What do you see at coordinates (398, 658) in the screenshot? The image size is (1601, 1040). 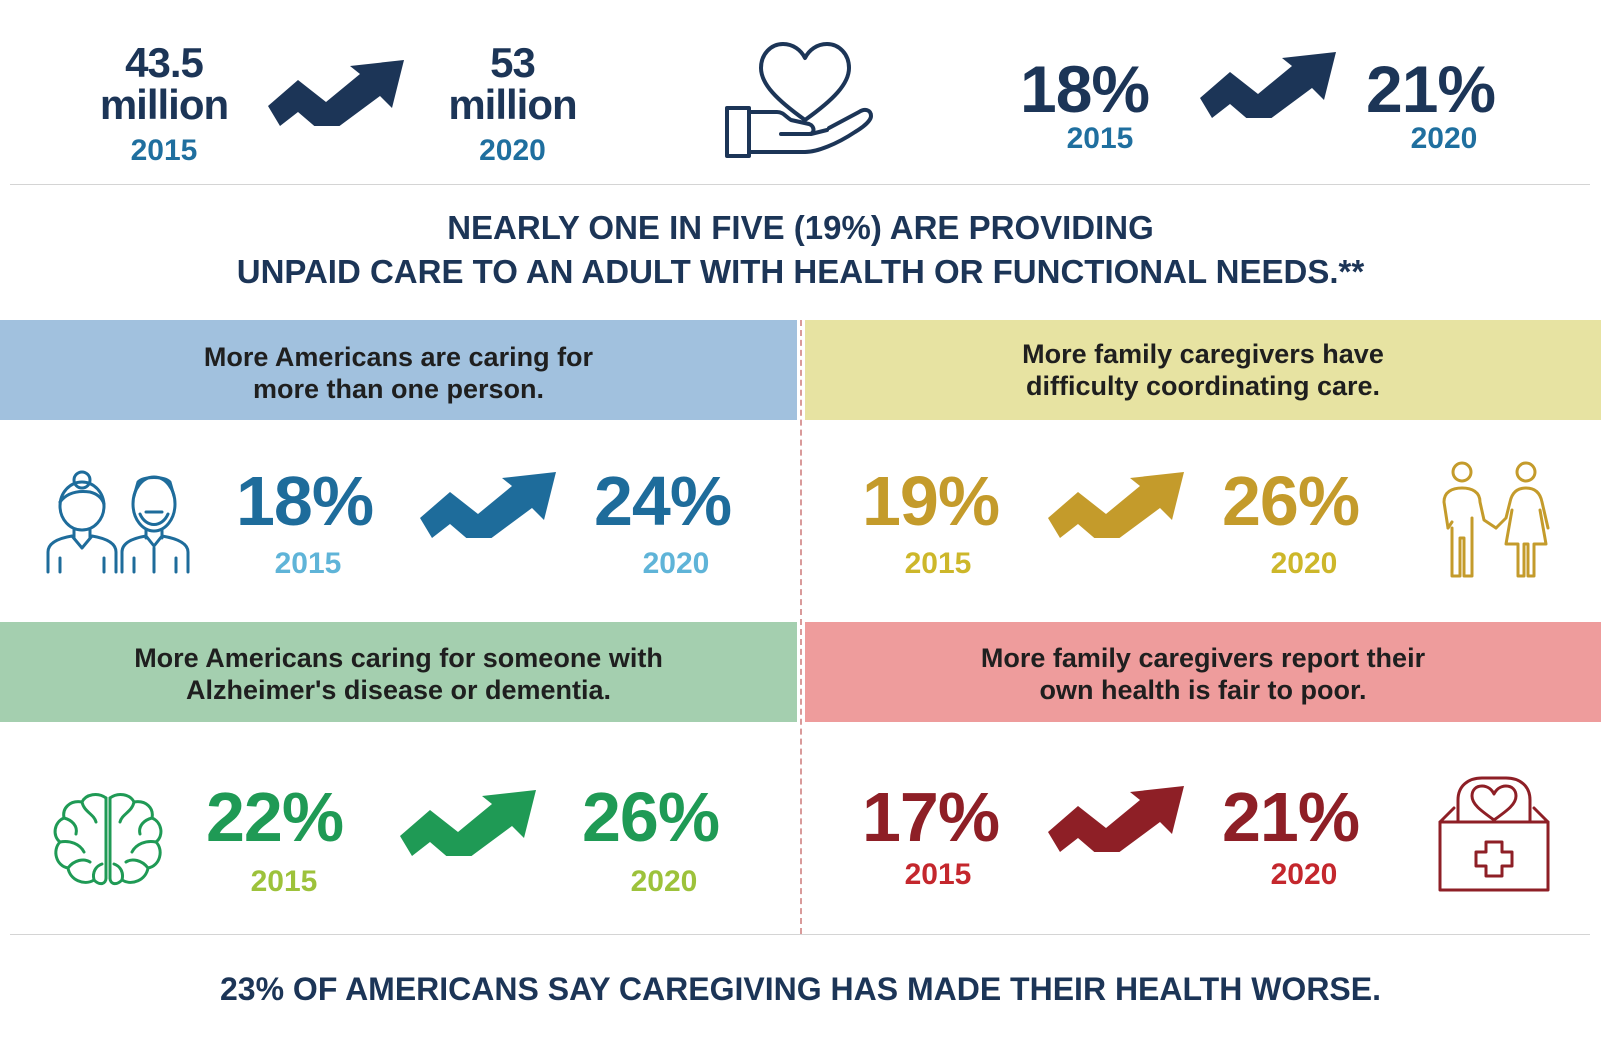 I see `panel-alzheimers-header-line1: More Americans caring for someone with` at bounding box center [398, 658].